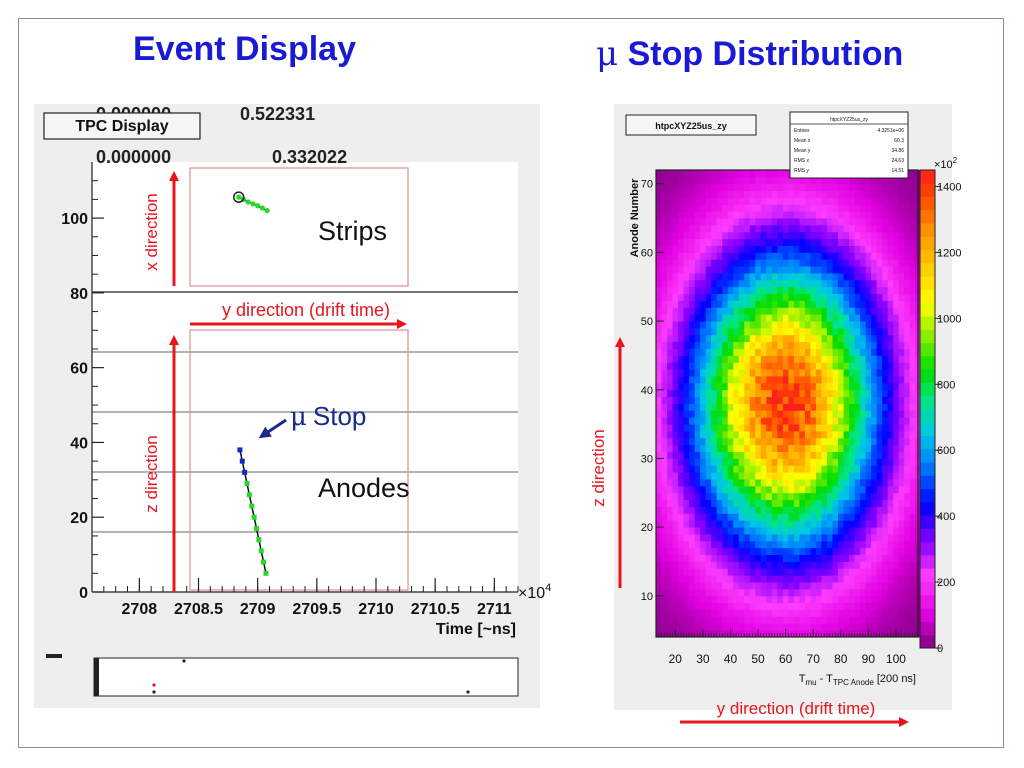 The image size is (1024, 768). I want to click on anodes-hit, so click(254, 517).